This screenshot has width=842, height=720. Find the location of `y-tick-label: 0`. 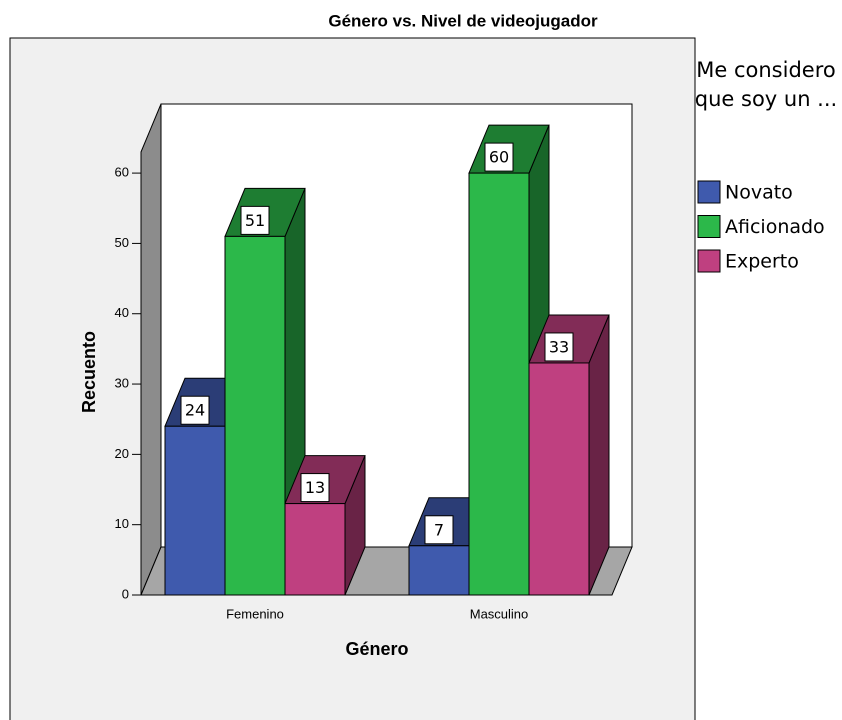

y-tick-label: 0 is located at coordinates (125, 593).